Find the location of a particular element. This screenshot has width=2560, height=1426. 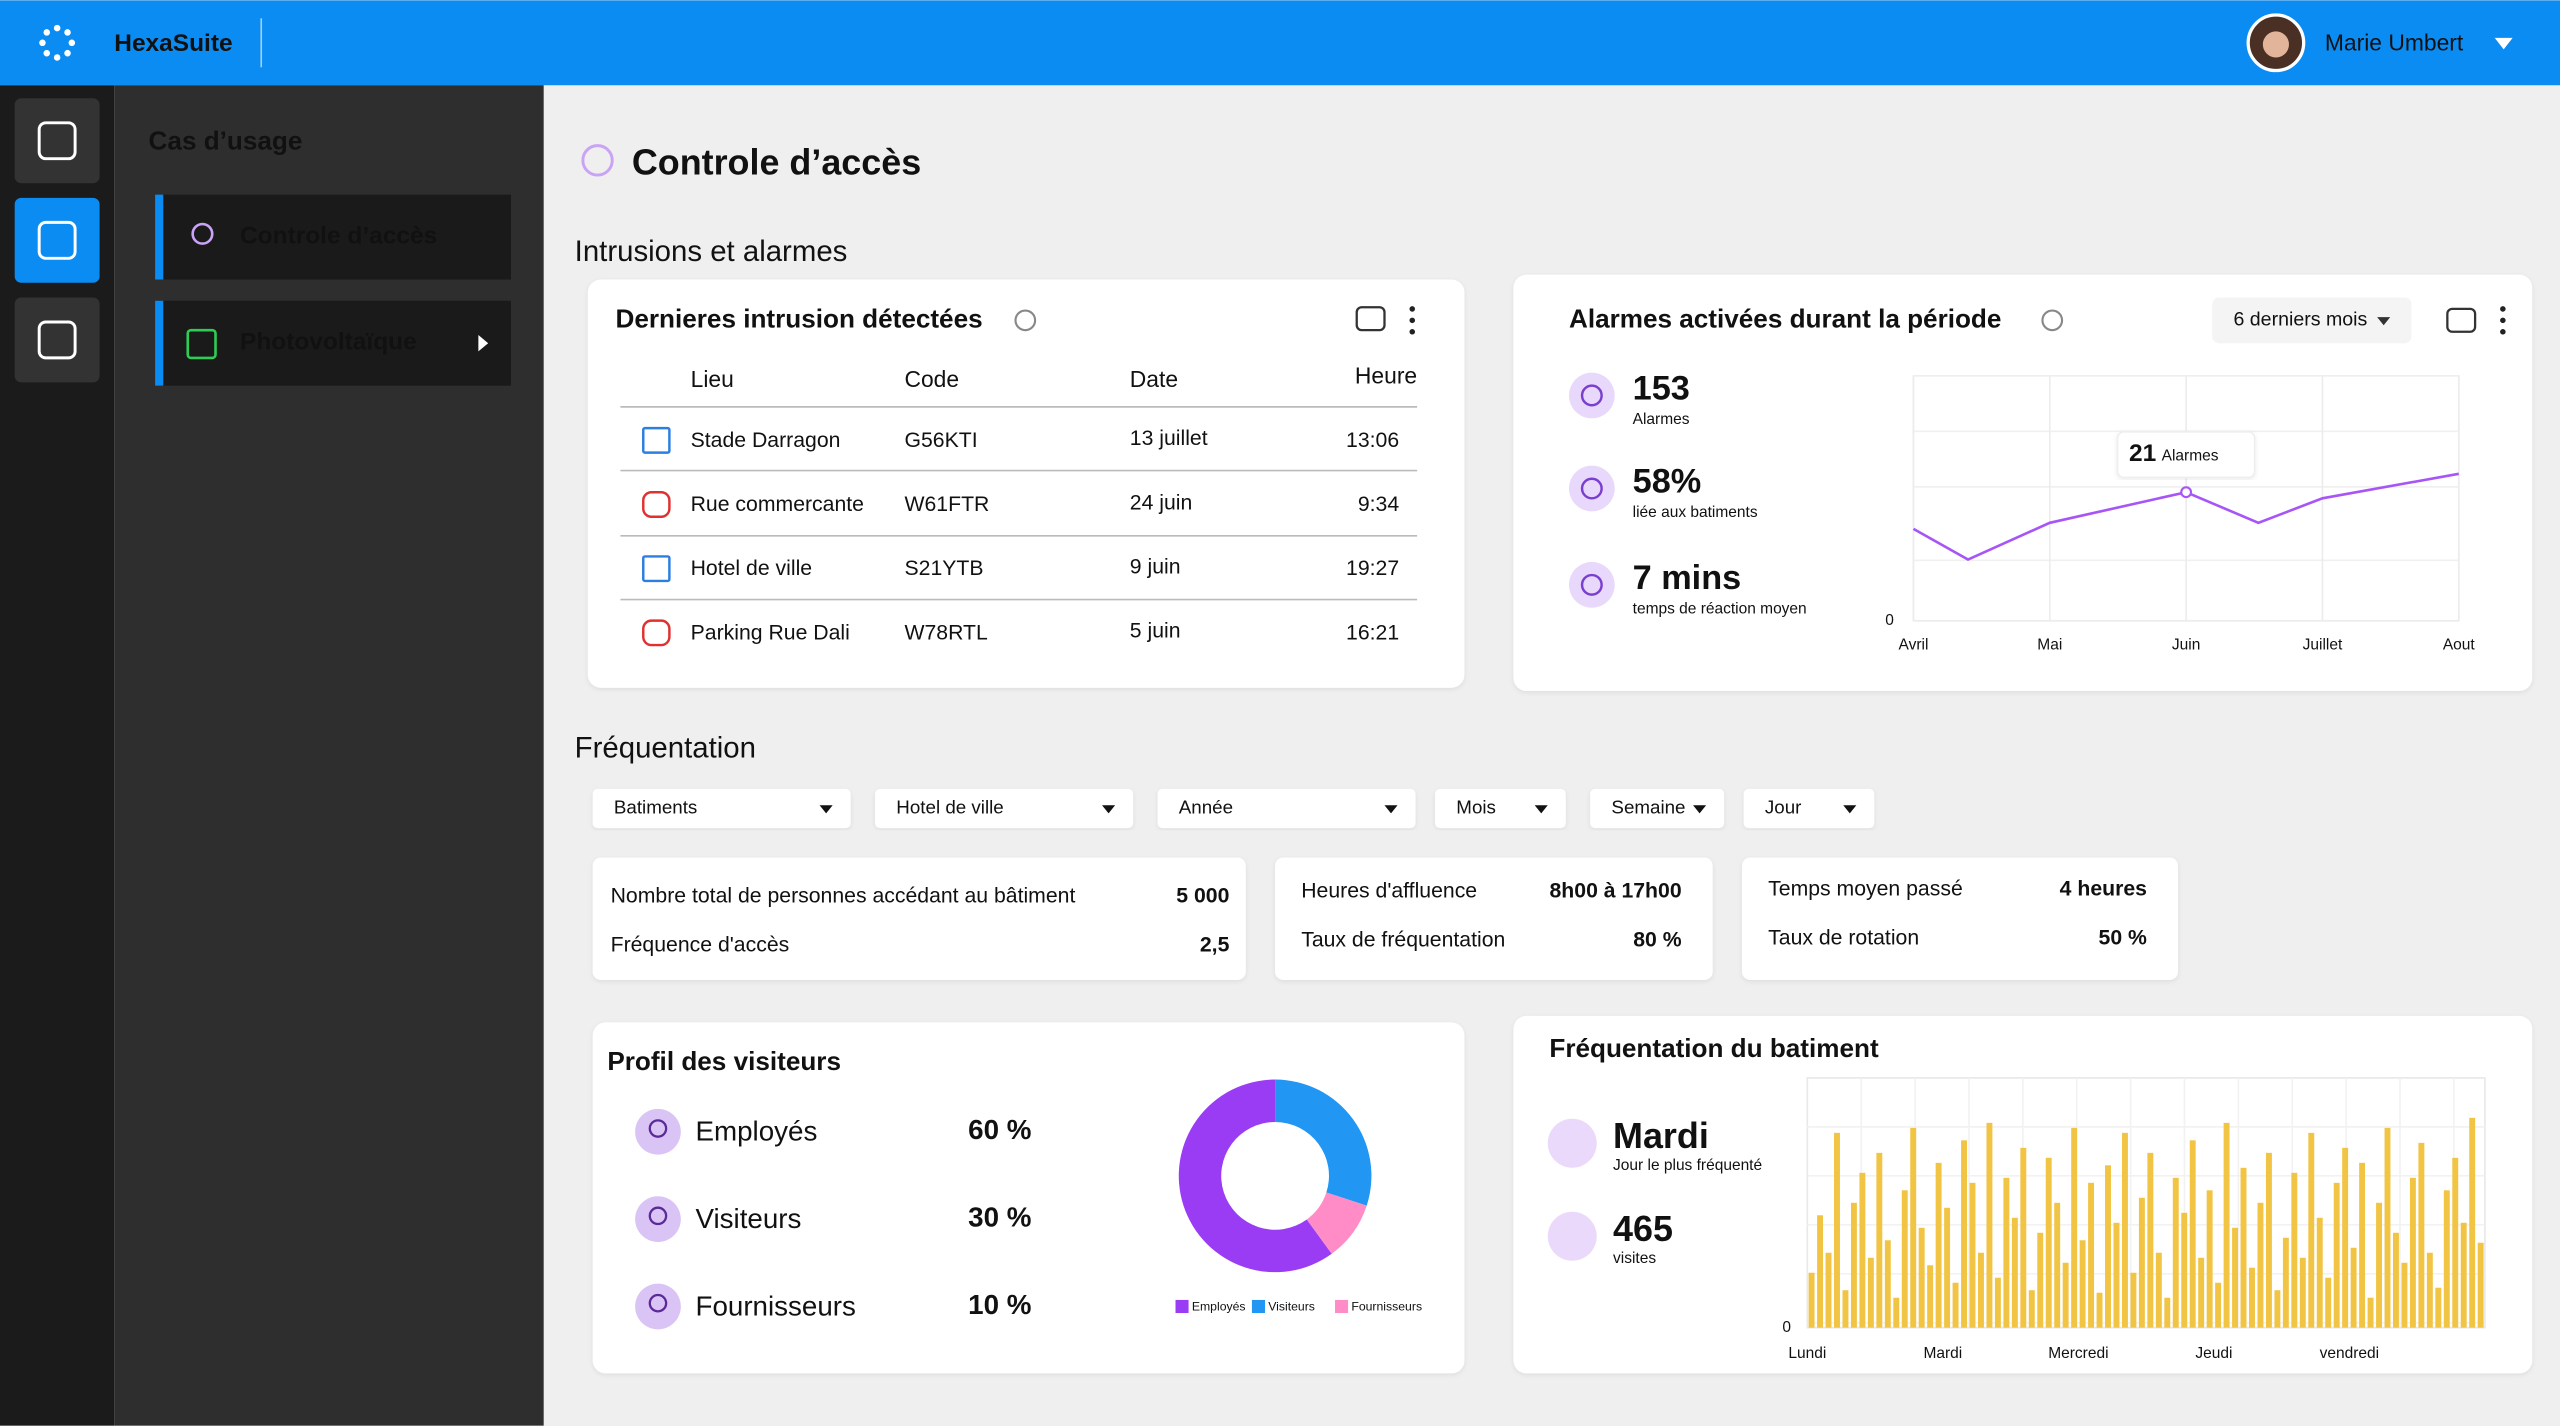

x-tick-label: Mai is located at coordinates (2049, 644).